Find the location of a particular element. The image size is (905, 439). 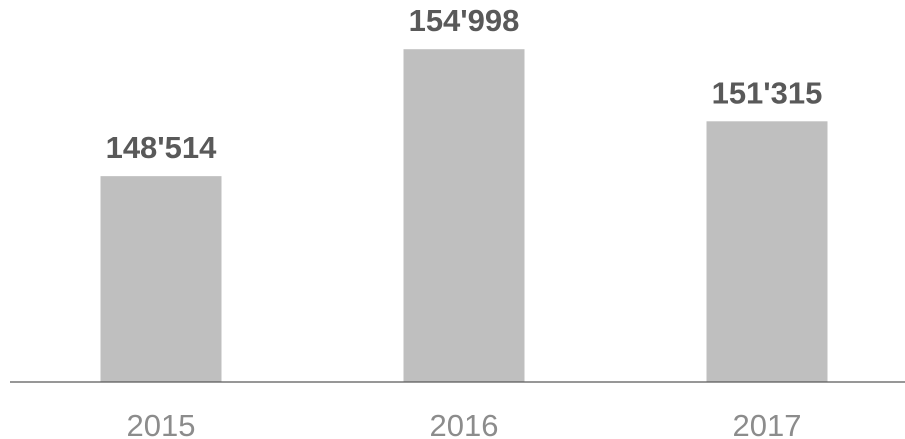

bar-value-label-2015: 148'514 is located at coordinates (162, 147).